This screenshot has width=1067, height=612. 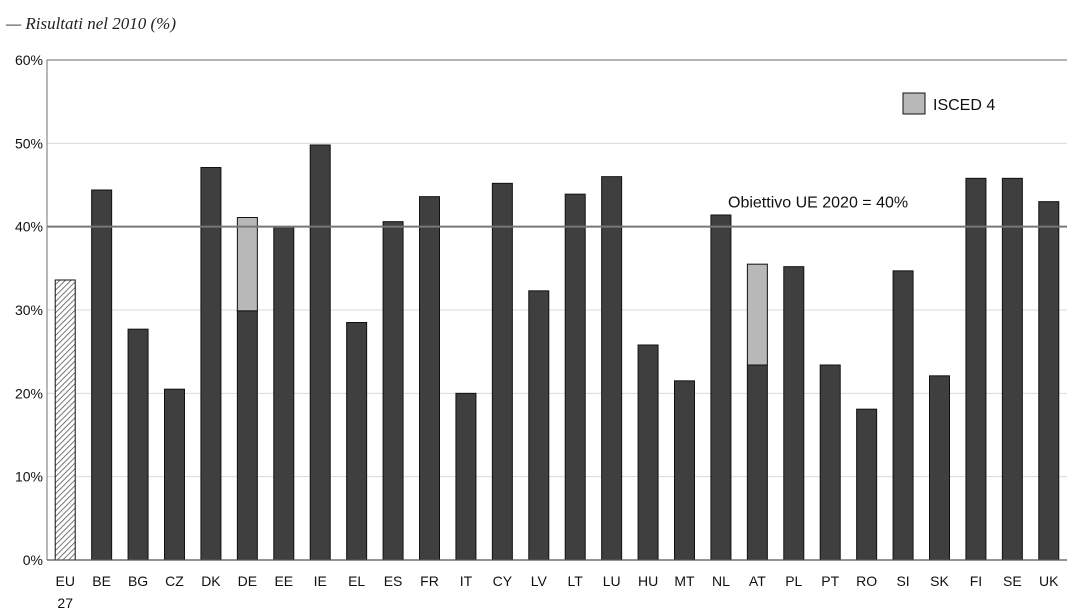 I want to click on x-tick-label: FI, so click(x=976, y=581).